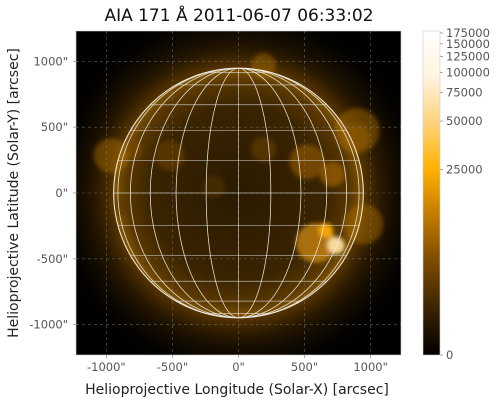 This screenshot has height=403, width=497. Describe the element at coordinates (464, 170) in the screenshot. I see `colorbar-tick-label: 25000` at that location.